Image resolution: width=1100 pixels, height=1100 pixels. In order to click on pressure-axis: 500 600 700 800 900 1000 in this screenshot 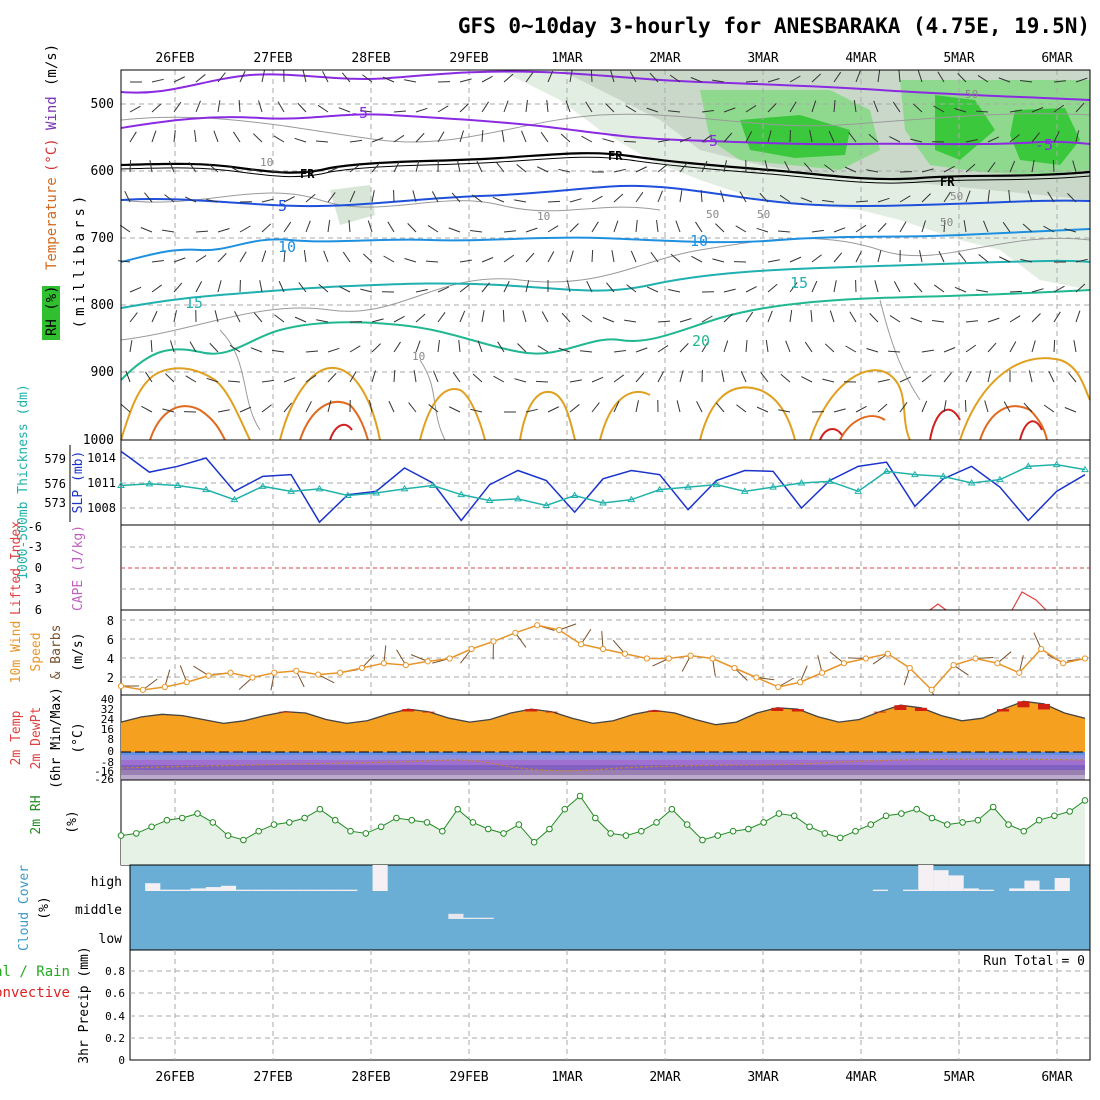, I will do `click(98, 272)`.